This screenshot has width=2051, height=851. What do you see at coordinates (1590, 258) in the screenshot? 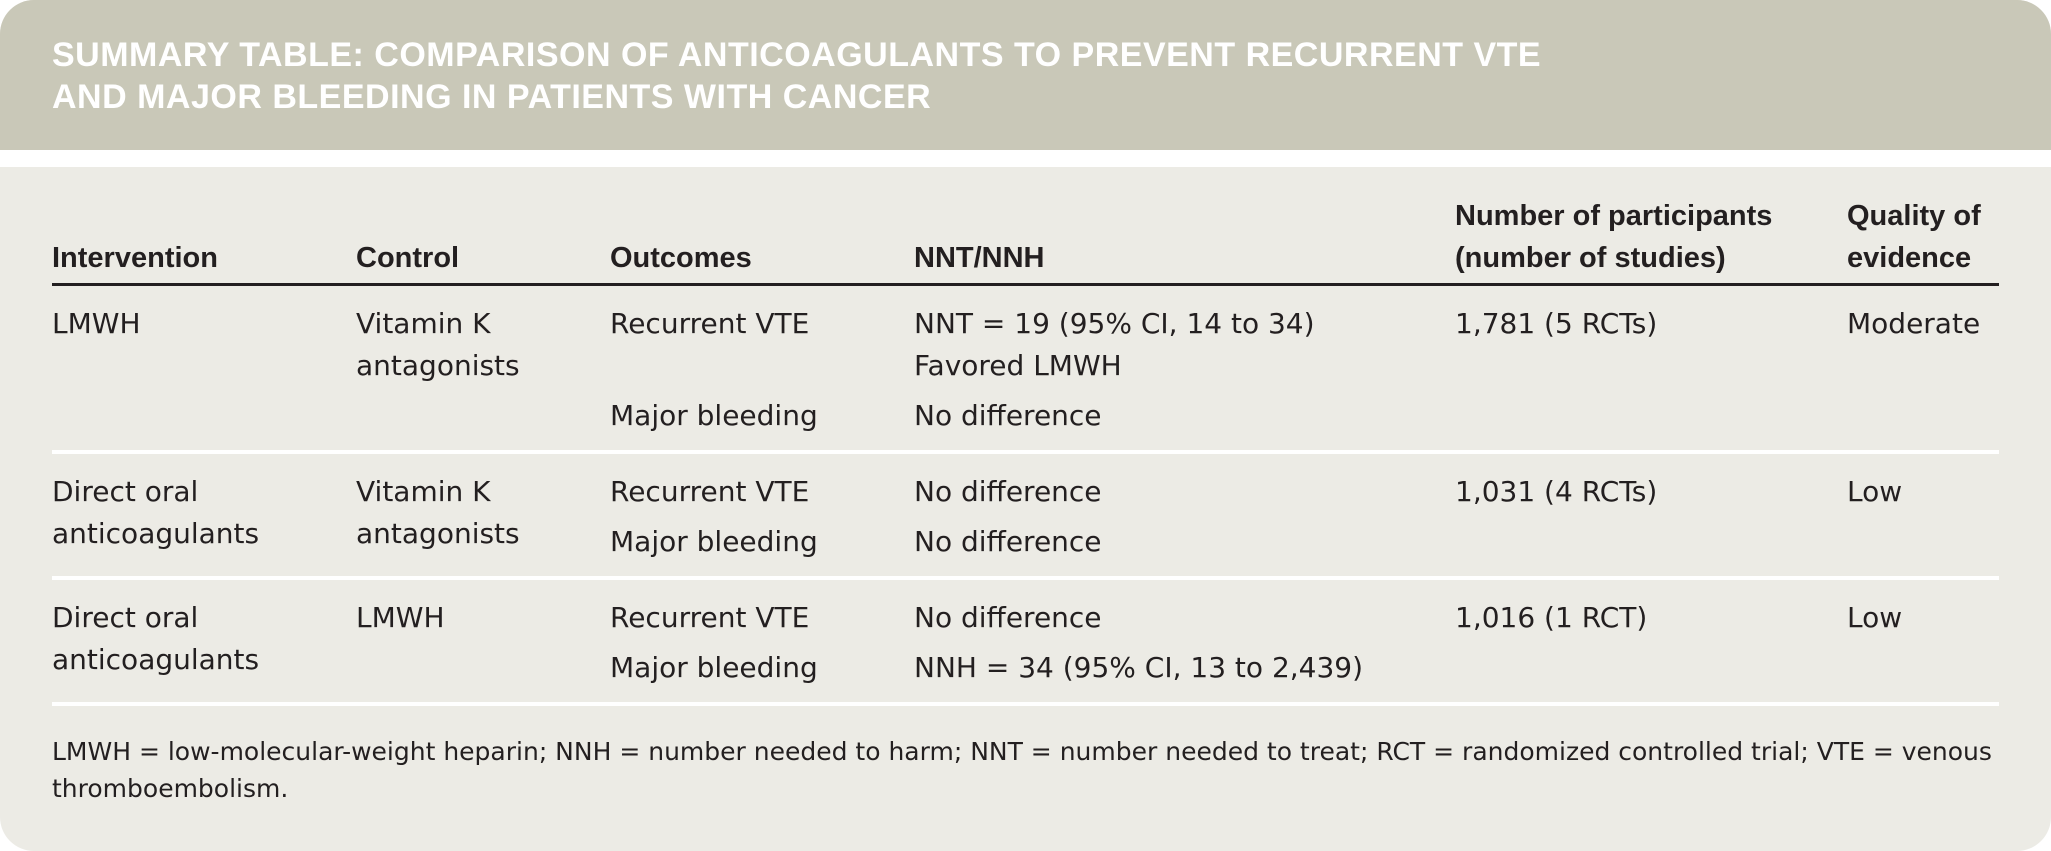
I see `header-line: (number of studies)` at bounding box center [1590, 258].